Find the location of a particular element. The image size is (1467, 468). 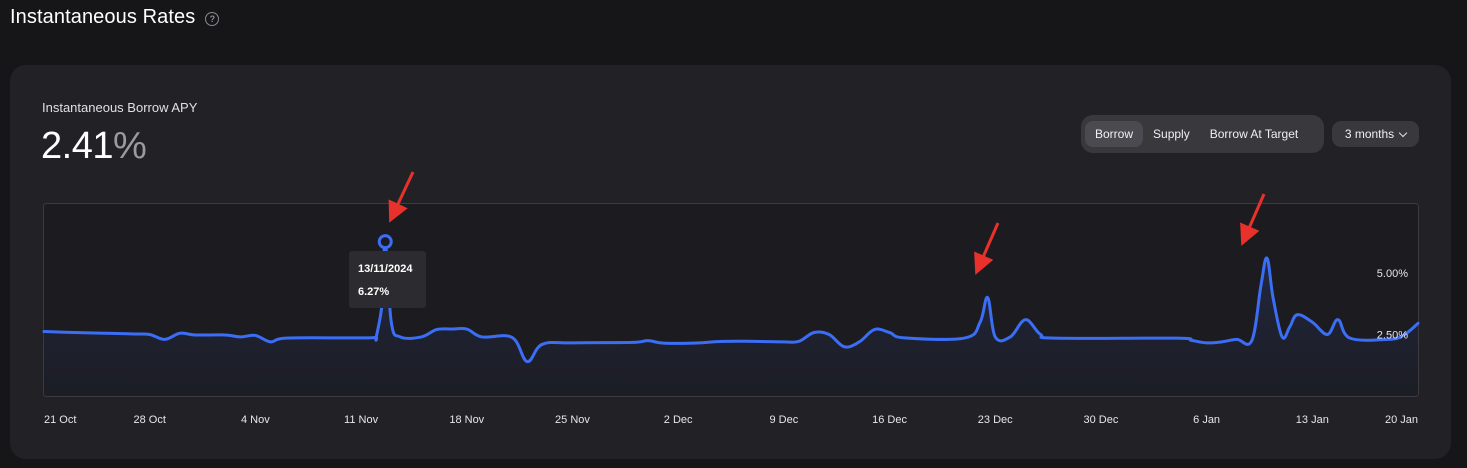

page-title: Instantaneous Rates is located at coordinates (103, 17).